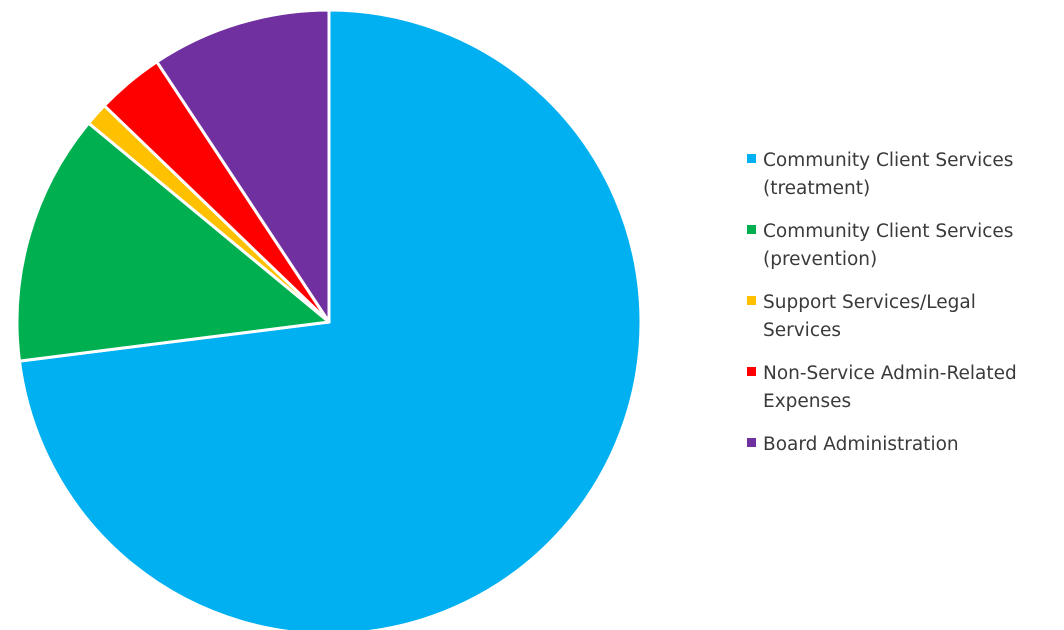 This screenshot has width=1064, height=630. I want to click on legend-label: Non-Service Admin-Related Expenses, so click(890, 387).